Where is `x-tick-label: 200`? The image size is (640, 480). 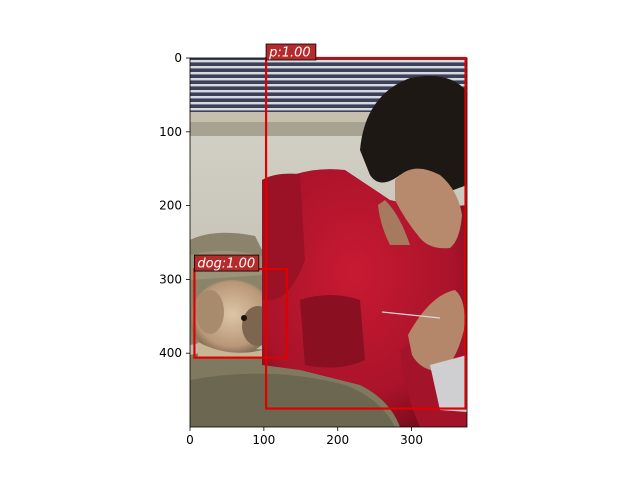
x-tick-label: 200 is located at coordinates (337, 440).